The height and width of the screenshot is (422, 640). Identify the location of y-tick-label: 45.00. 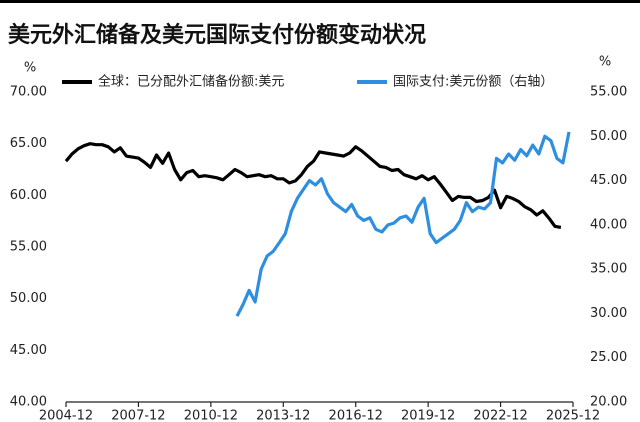
(28, 350).